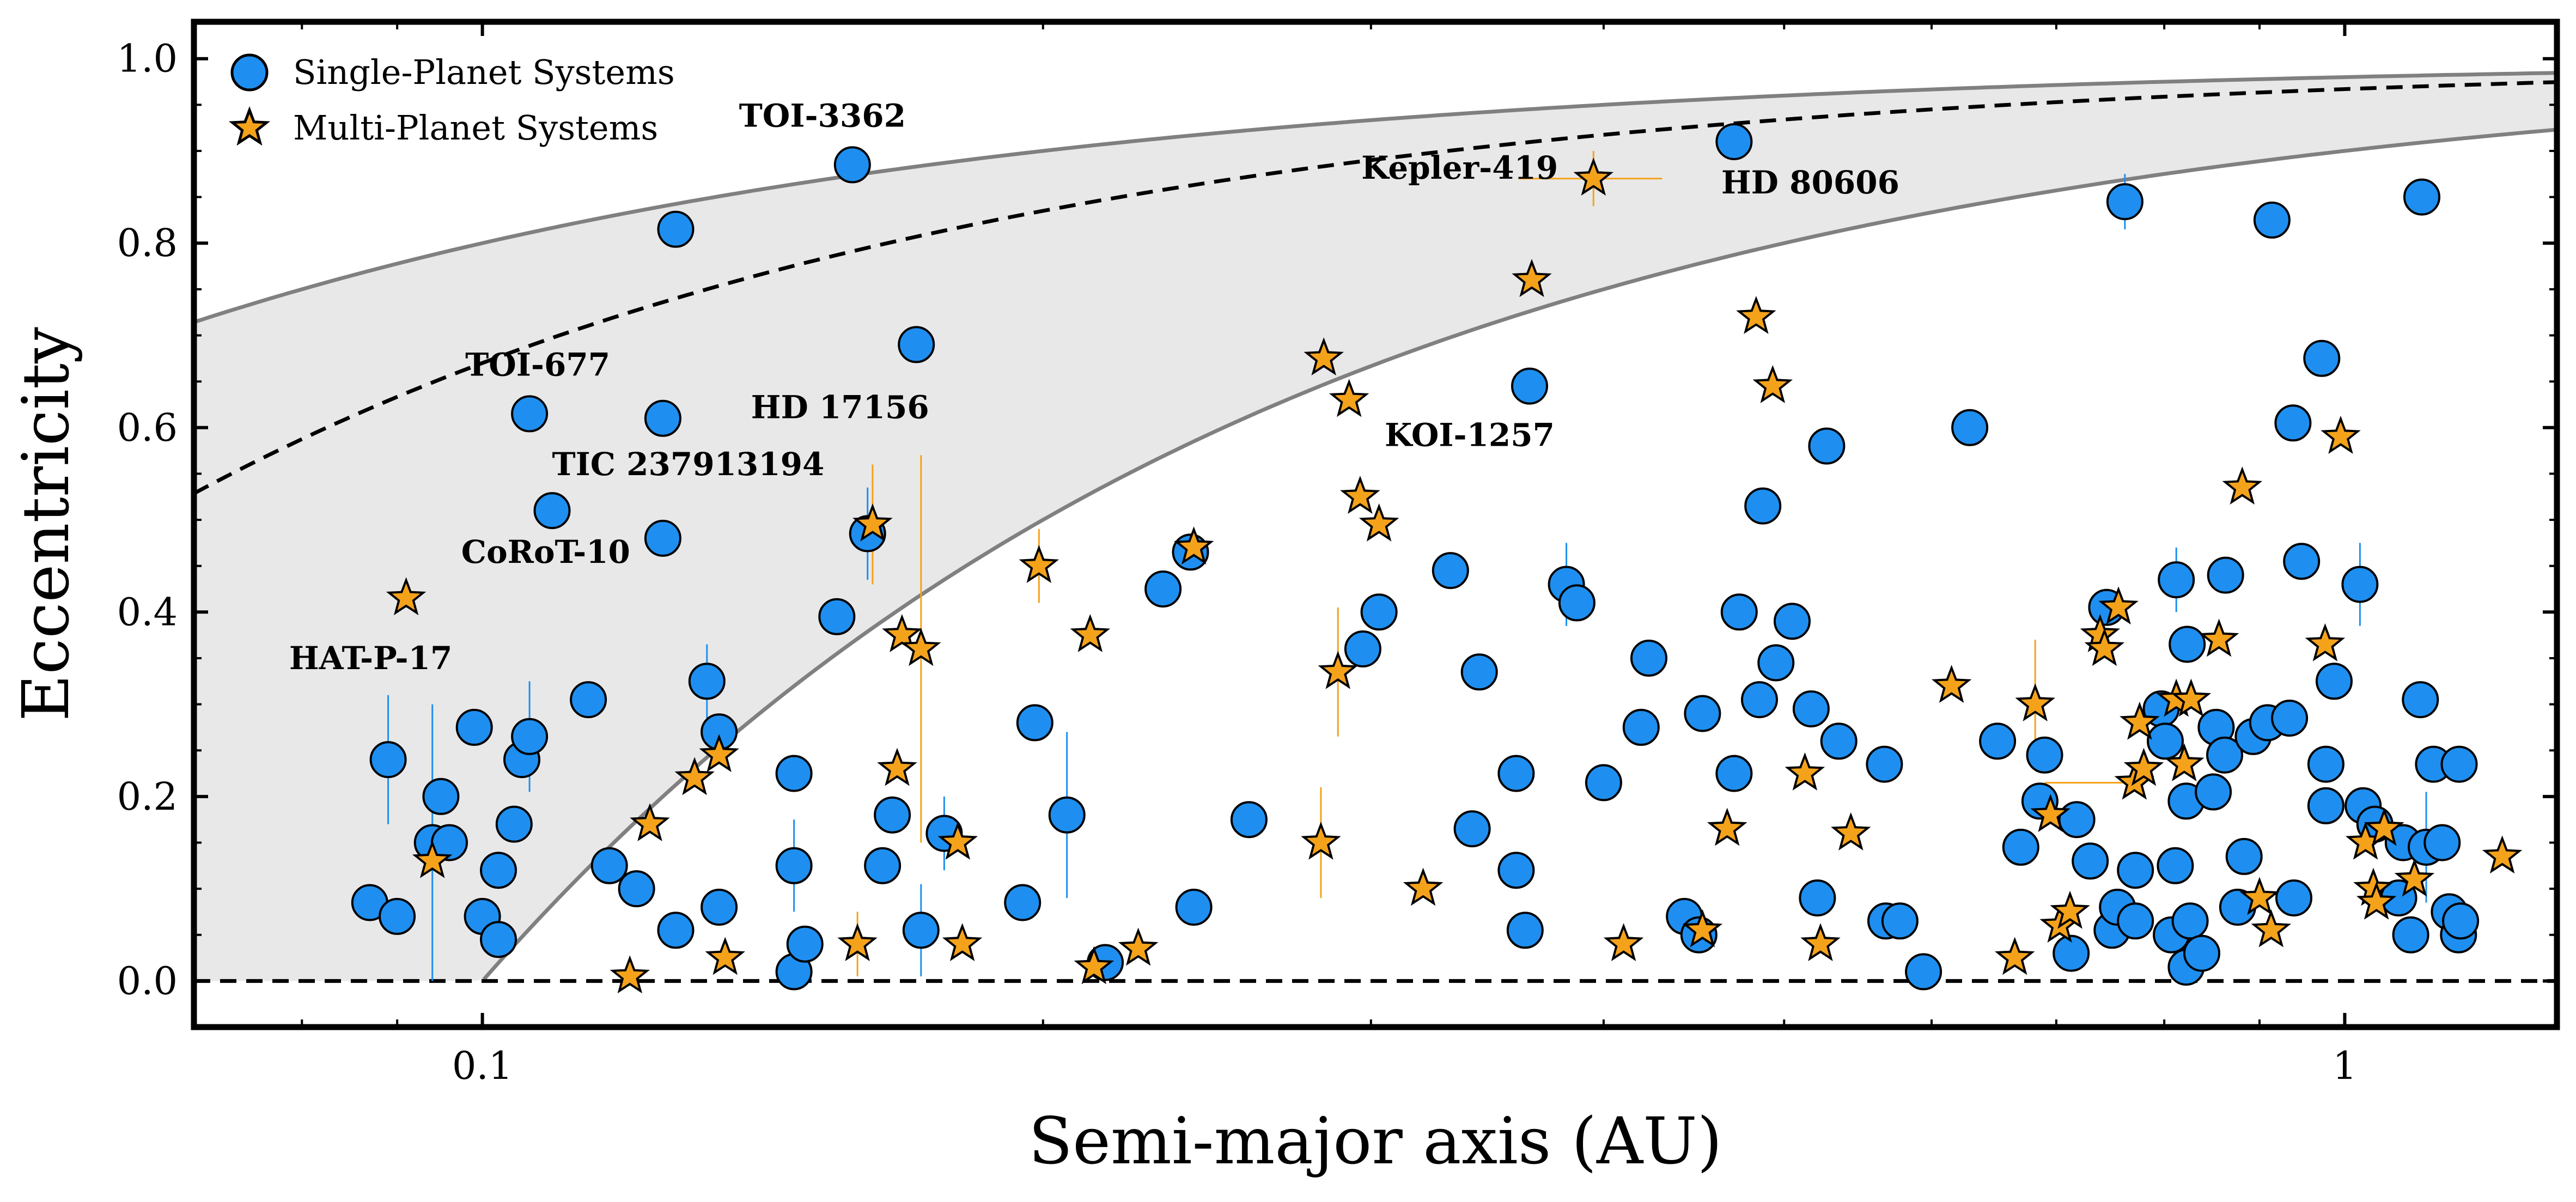  Describe the element at coordinates (2345, 1065) in the screenshot. I see `x-tick-label: 1` at that location.